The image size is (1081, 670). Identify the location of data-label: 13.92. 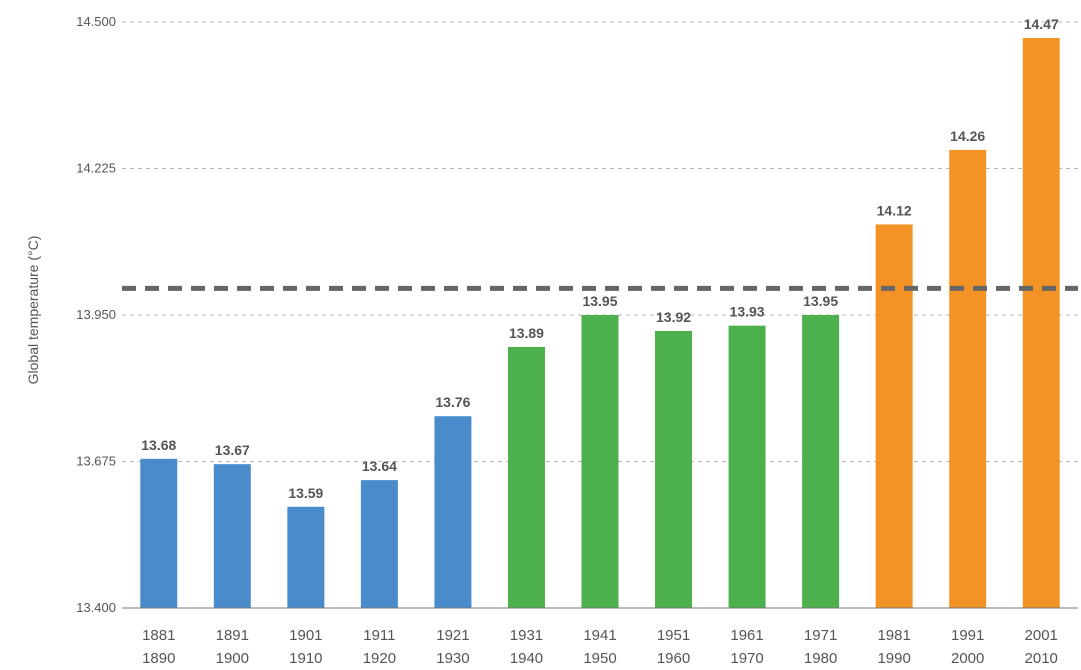
(673, 317).